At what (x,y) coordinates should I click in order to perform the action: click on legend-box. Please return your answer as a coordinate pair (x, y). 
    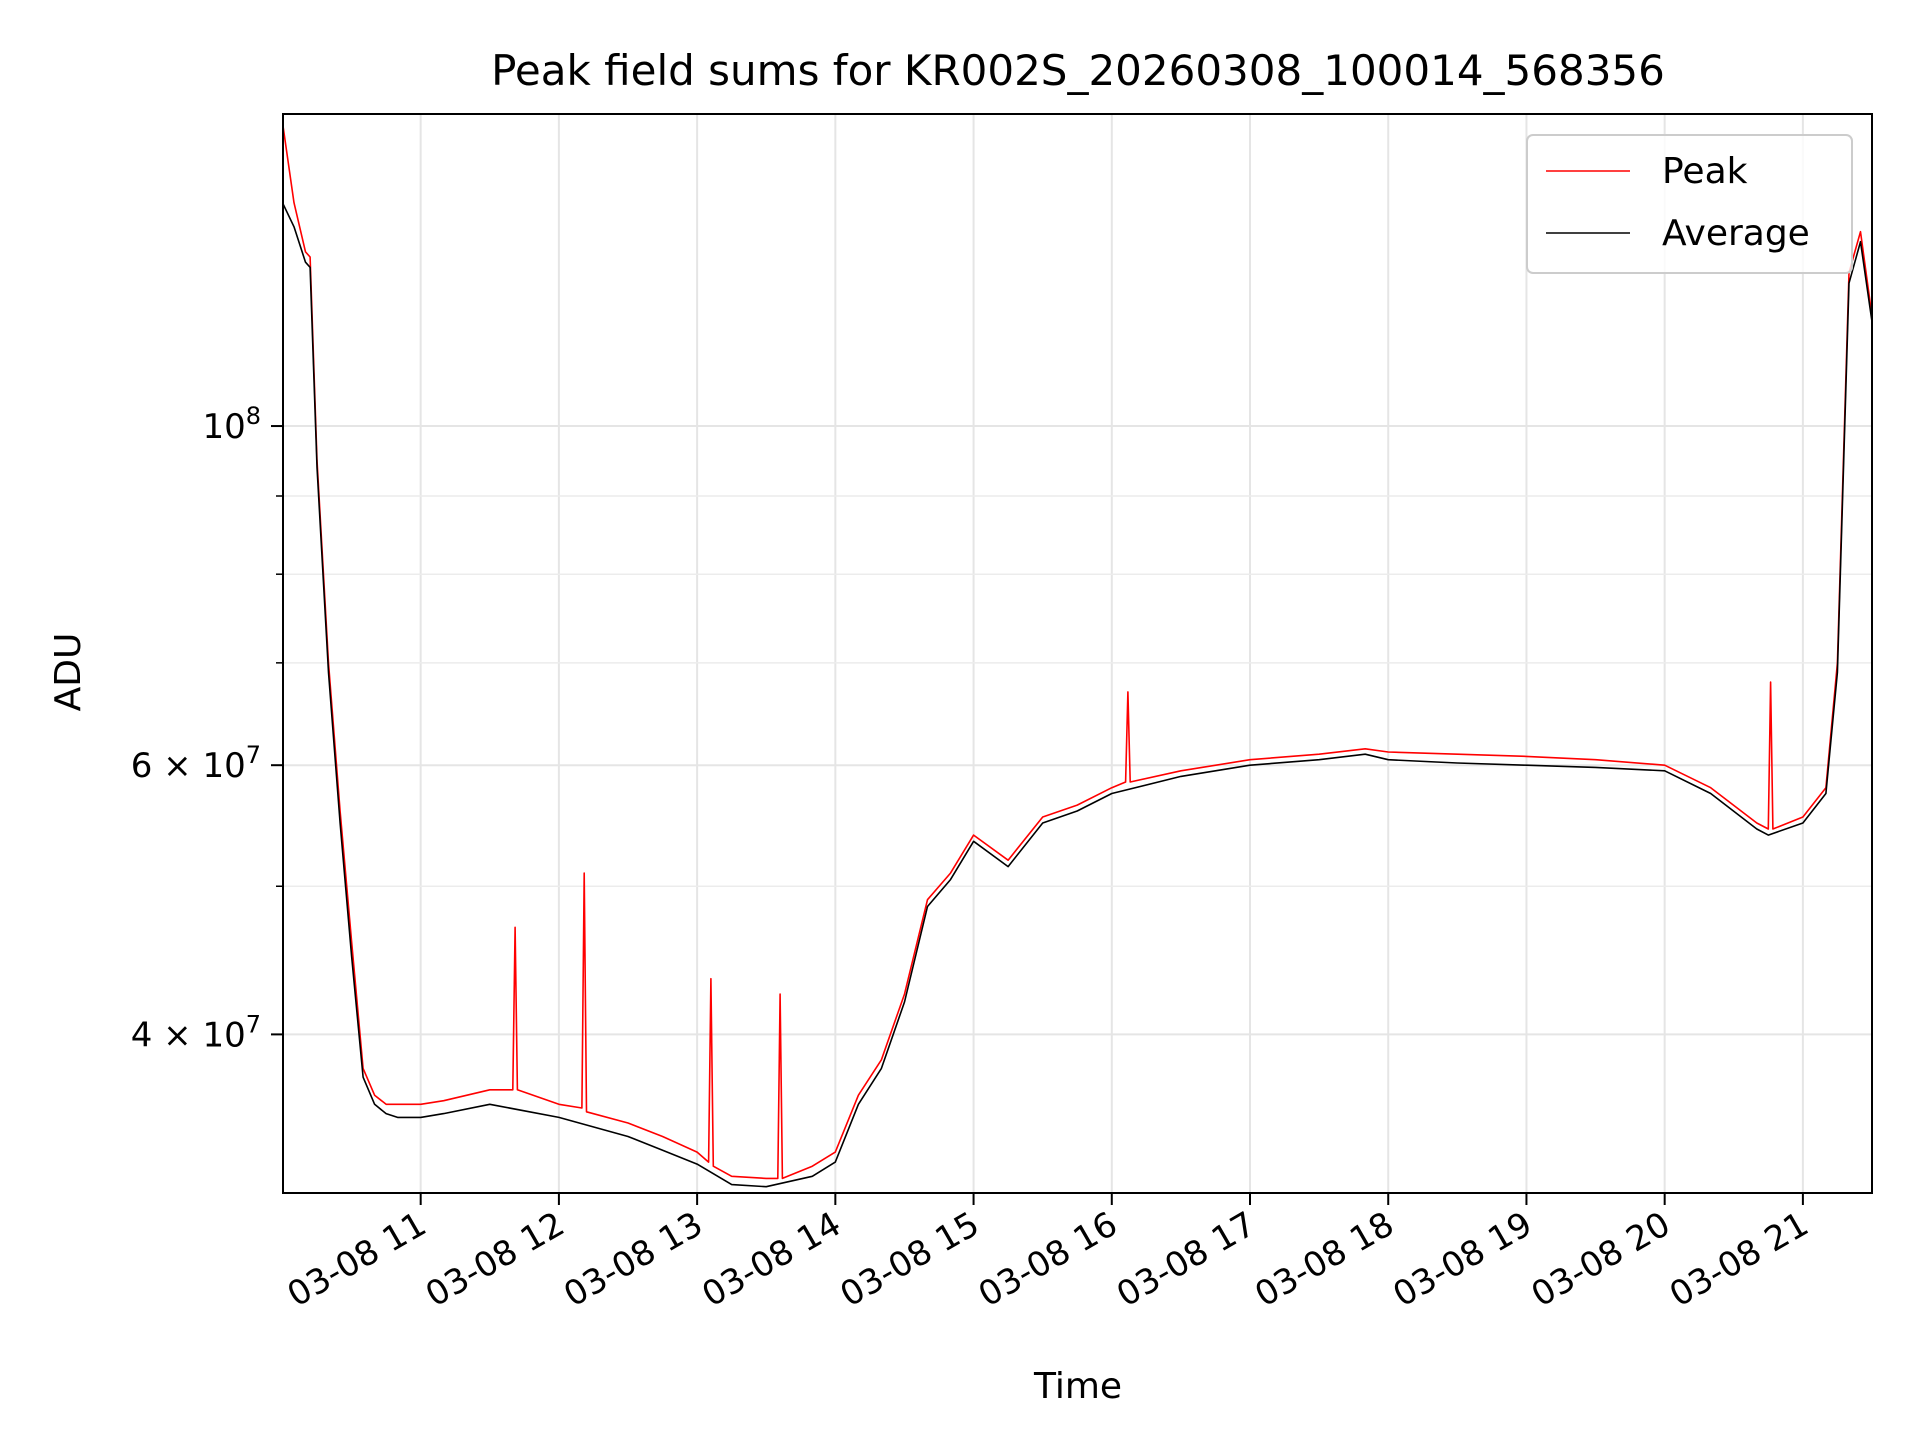
    Looking at the image, I should click on (1689, 204).